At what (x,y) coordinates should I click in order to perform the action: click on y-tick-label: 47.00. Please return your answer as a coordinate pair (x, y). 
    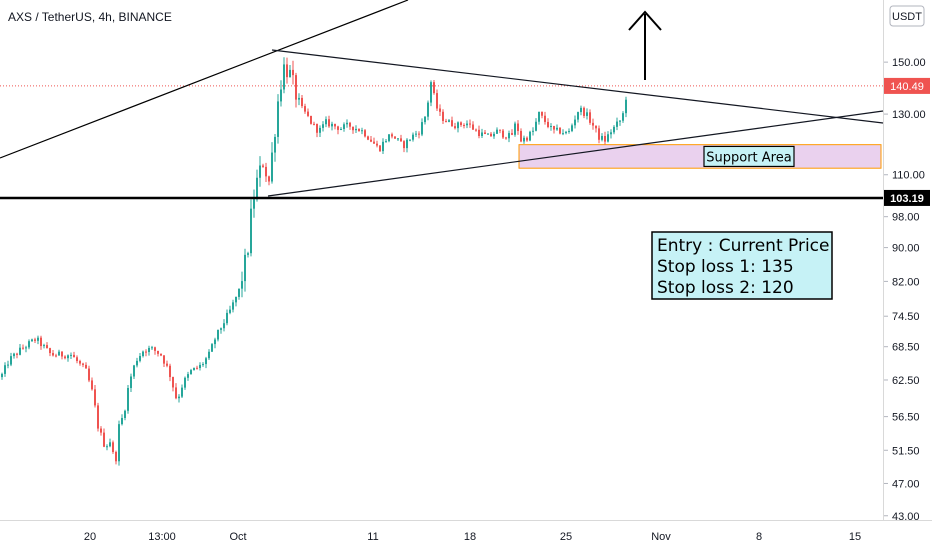
    Looking at the image, I should click on (906, 484).